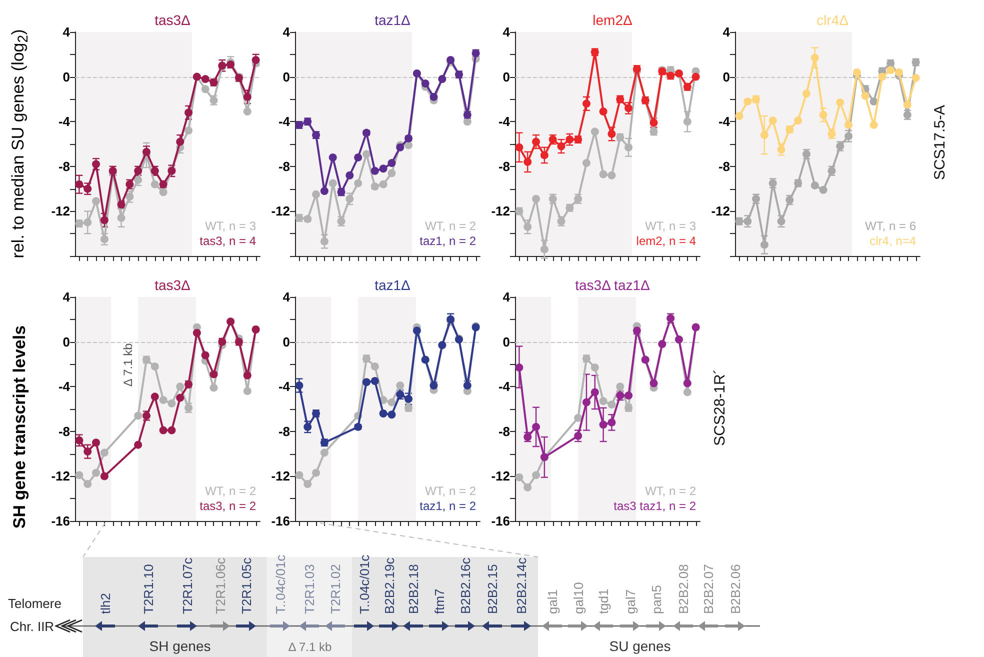  What do you see at coordinates (310, 647) in the screenshot?
I see `text: Δ 7.1 kb` at bounding box center [310, 647].